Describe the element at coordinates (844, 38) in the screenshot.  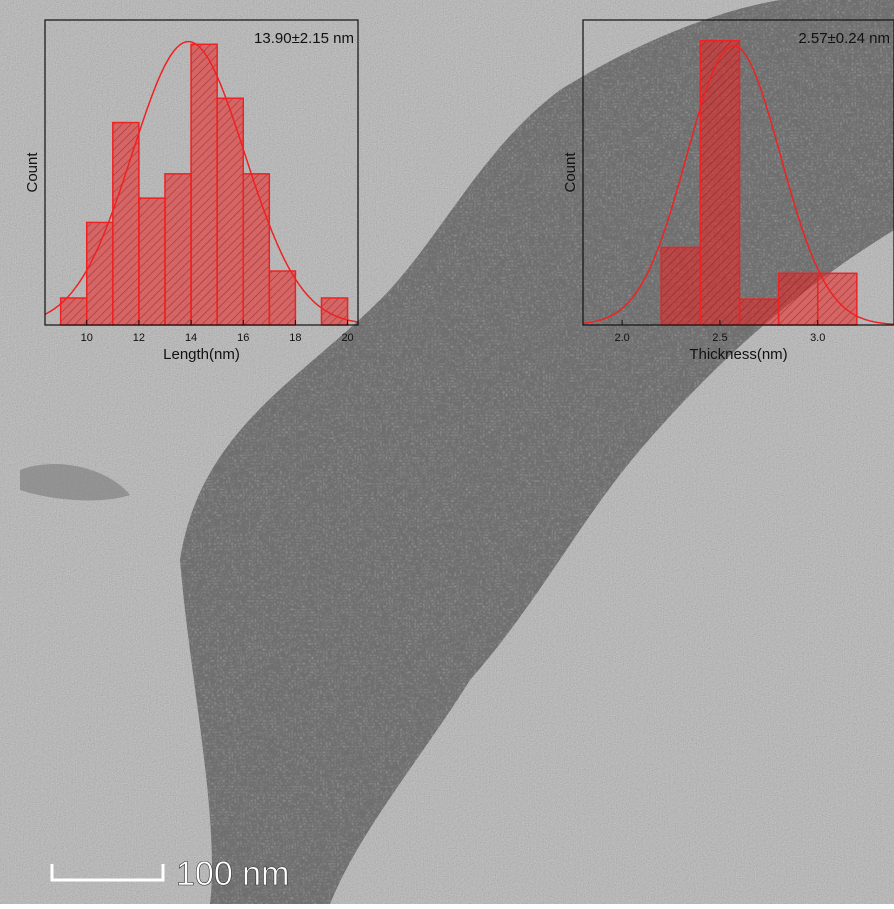
I see `fit-label: 2.57±0.24 nm` at that location.